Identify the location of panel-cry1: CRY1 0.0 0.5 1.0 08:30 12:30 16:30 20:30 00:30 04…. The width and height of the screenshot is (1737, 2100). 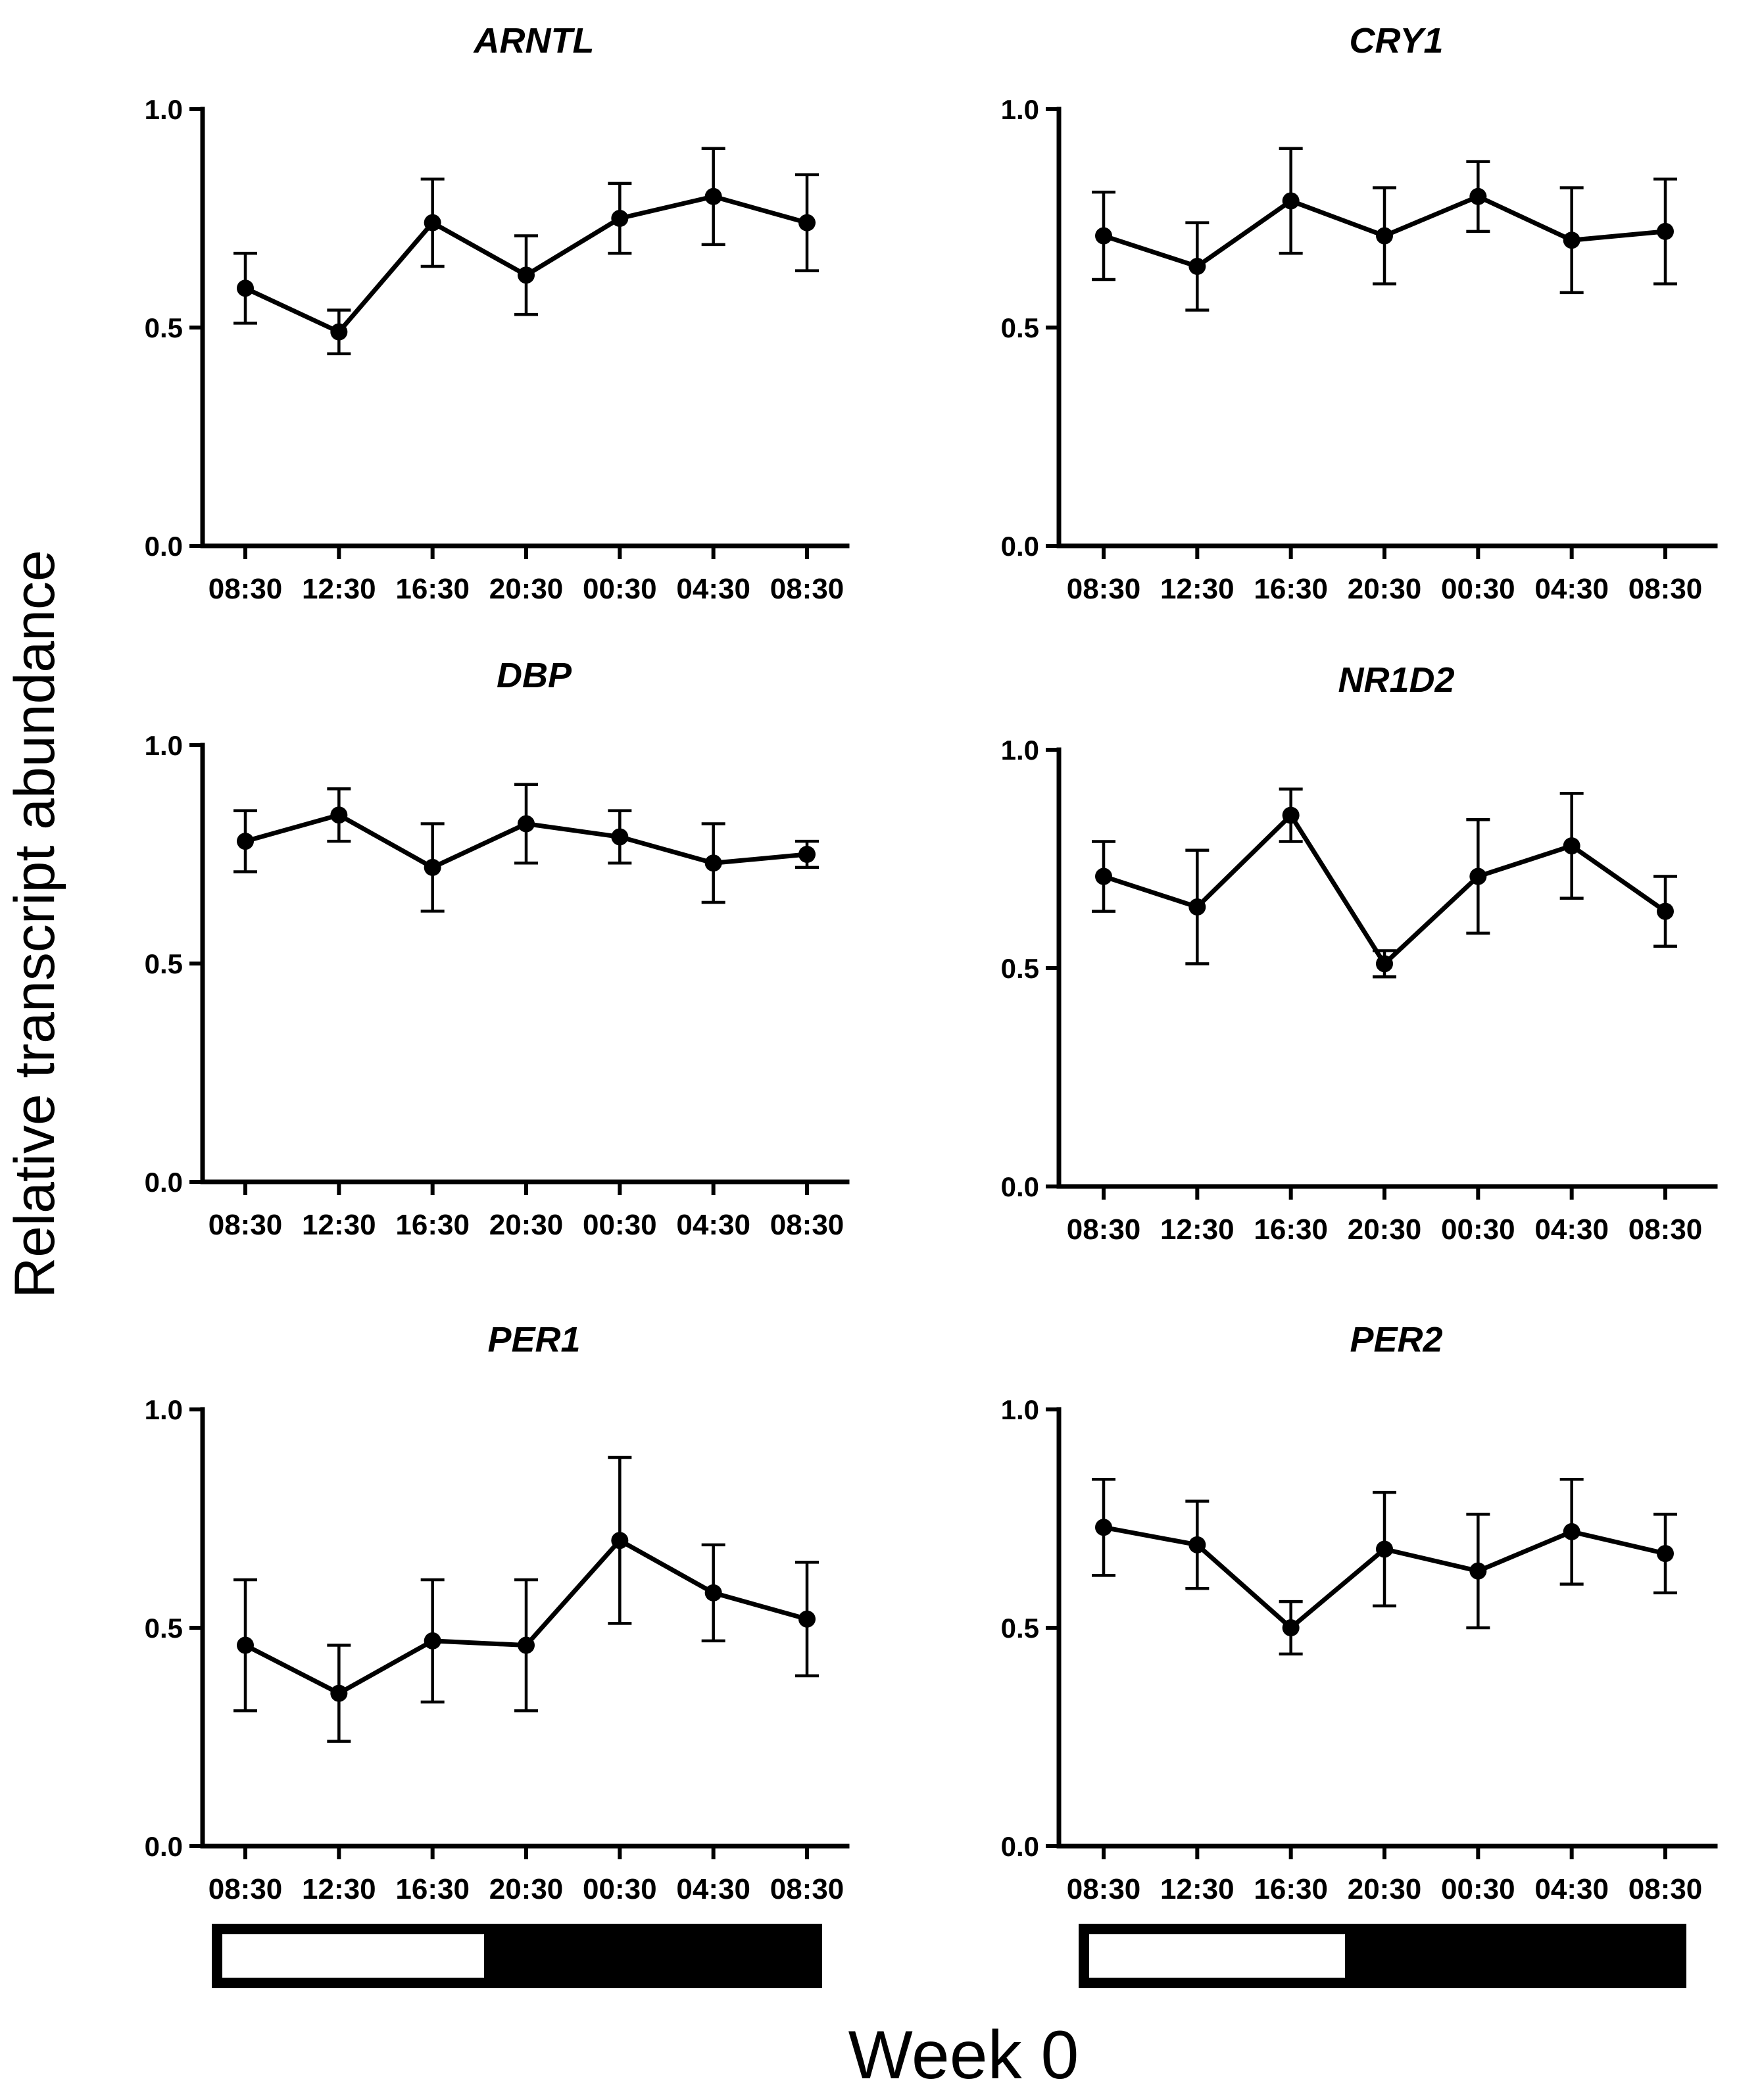
(1359, 313).